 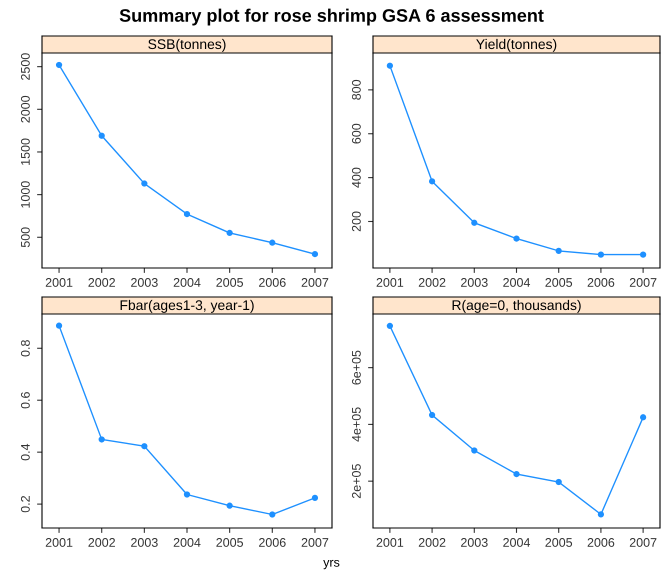 I want to click on y-tick-label: 6e+05, so click(x=356, y=367).